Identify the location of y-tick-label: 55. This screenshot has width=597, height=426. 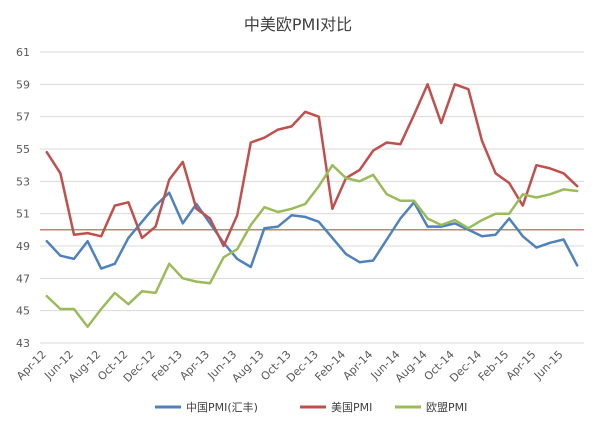
(23, 149).